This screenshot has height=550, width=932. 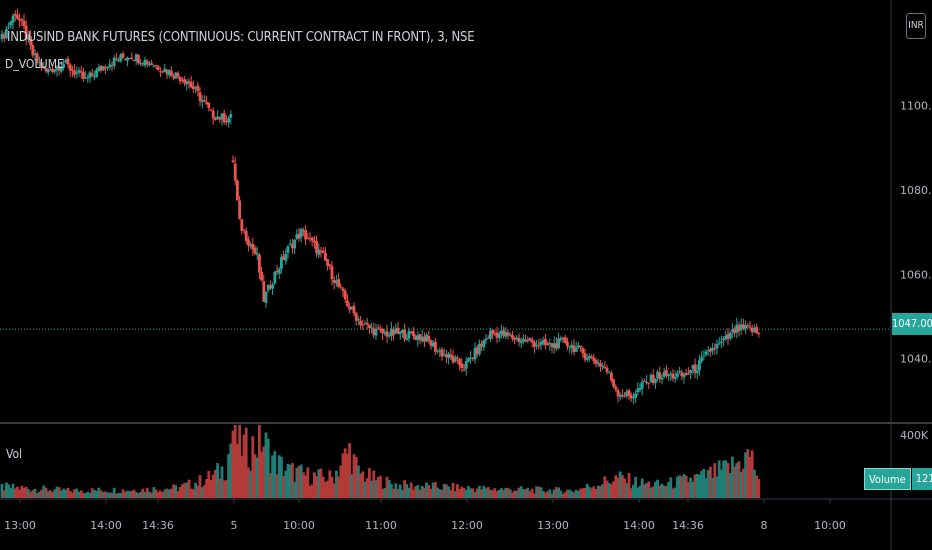 I want to click on currency-badge: INR, so click(x=916, y=26).